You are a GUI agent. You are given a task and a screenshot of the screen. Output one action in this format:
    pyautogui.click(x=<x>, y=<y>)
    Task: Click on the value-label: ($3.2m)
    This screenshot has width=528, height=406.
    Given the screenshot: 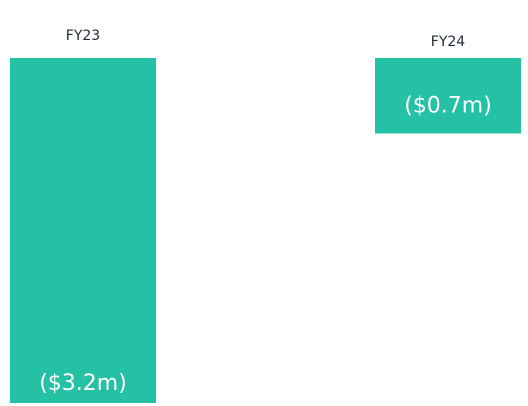 What is the action you would take?
    pyautogui.click(x=83, y=383)
    